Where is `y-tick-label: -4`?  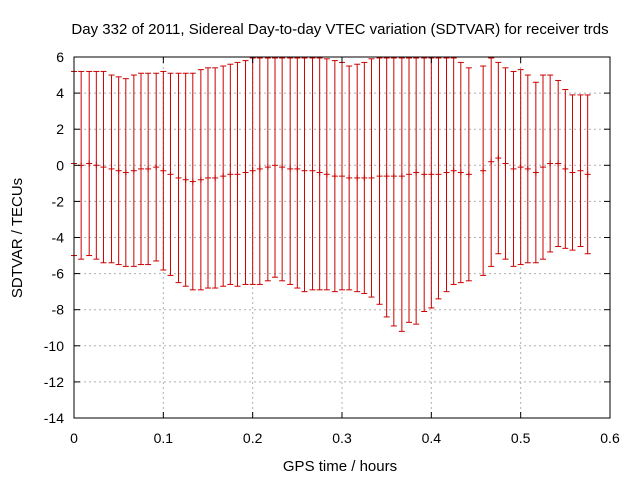 y-tick-label: -4 is located at coordinates (58, 238).